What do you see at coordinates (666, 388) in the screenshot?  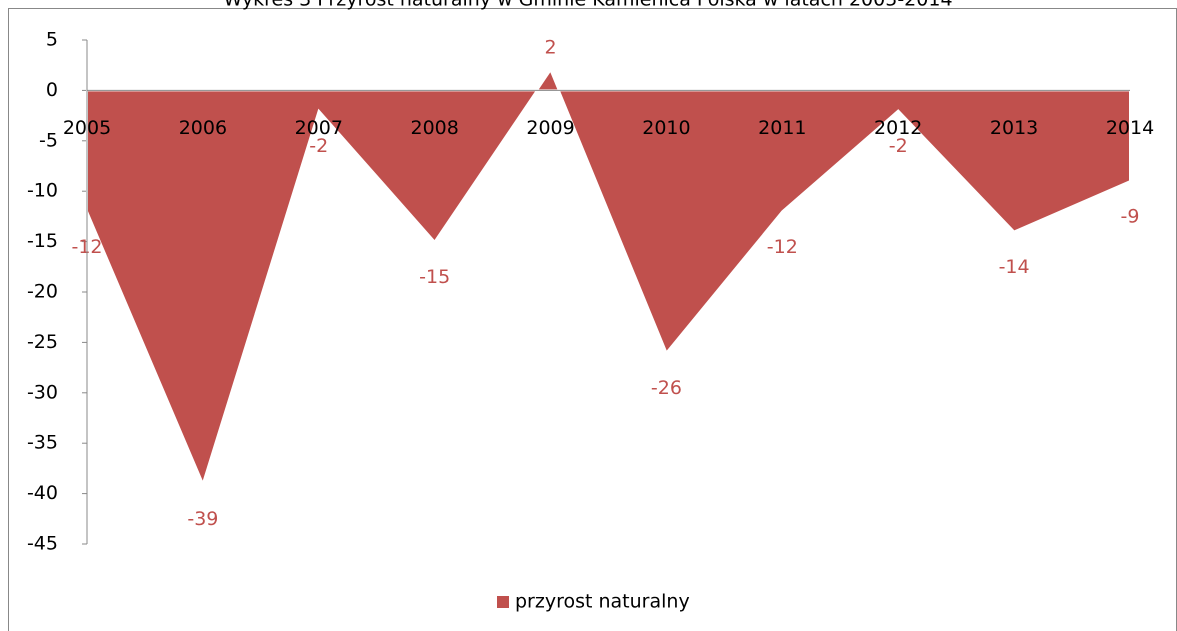 I see `data-label: -26` at bounding box center [666, 388].